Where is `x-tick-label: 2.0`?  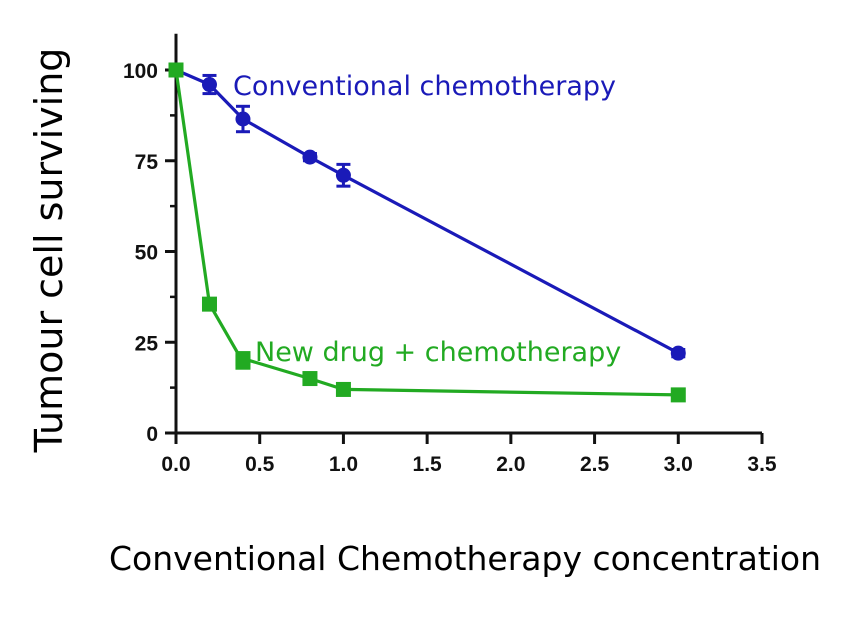
x-tick-label: 2.0 is located at coordinates (510, 464).